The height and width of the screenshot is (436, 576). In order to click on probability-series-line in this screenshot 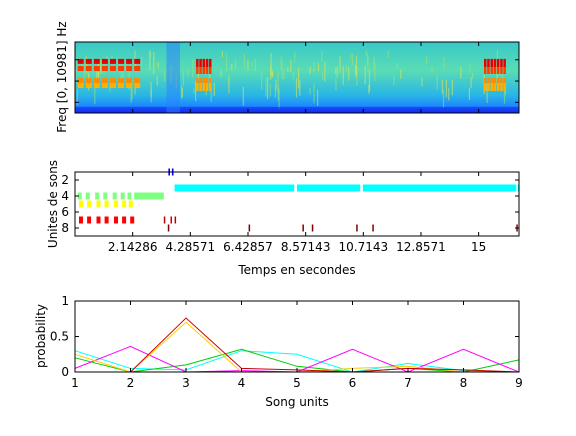, I will do `click(297, 361)`.